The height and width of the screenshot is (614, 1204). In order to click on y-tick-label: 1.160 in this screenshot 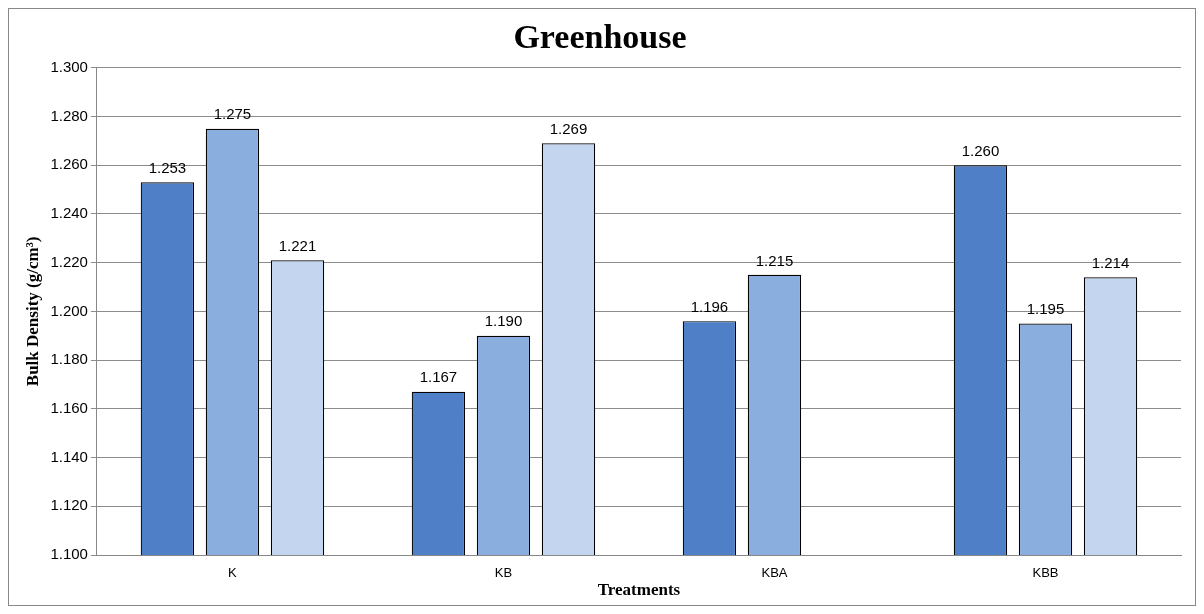, I will do `click(69, 407)`.